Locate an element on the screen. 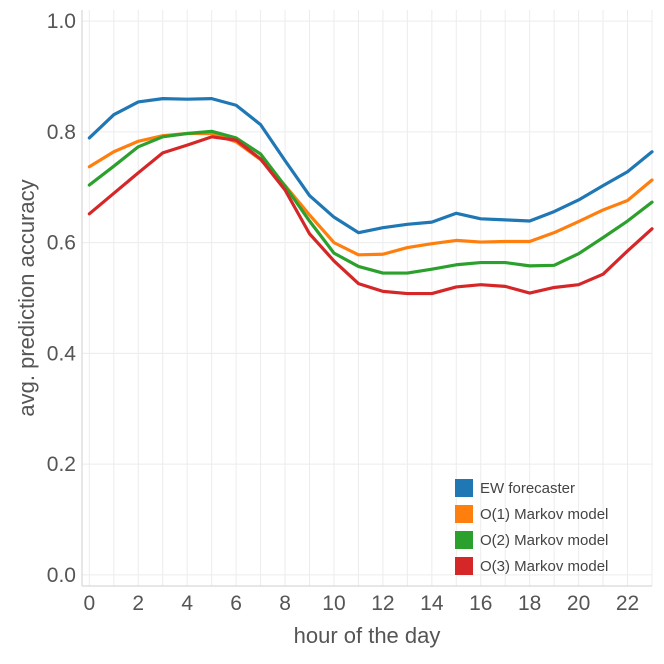 The width and height of the screenshot is (664, 664). legend-label: O(2) Markov model is located at coordinates (544, 540).